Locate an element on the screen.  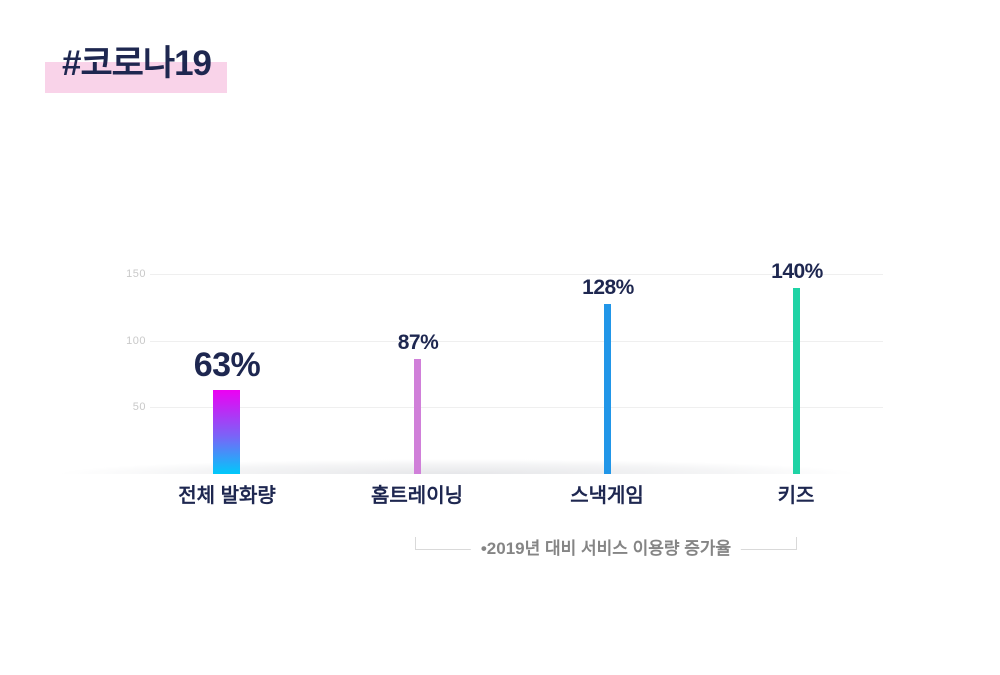
bar-kids is located at coordinates (796, 381).